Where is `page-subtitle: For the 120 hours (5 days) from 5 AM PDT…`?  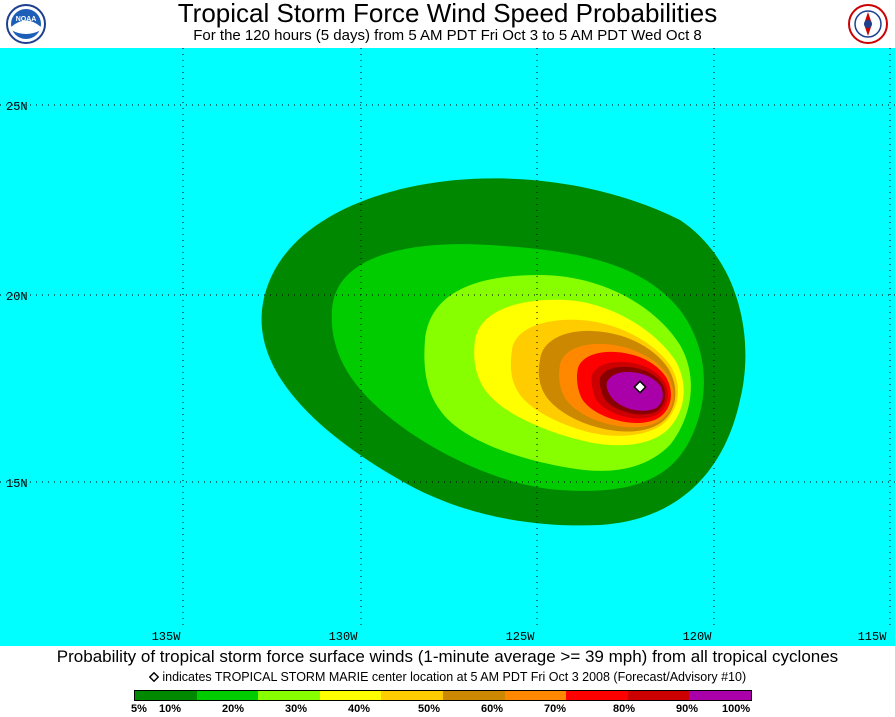 page-subtitle: For the 120 hours (5 days) from 5 AM PDT… is located at coordinates (447, 35).